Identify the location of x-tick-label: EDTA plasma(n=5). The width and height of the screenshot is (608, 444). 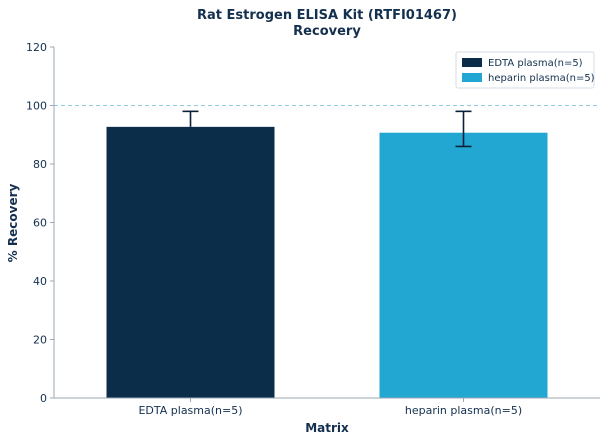
(190, 410).